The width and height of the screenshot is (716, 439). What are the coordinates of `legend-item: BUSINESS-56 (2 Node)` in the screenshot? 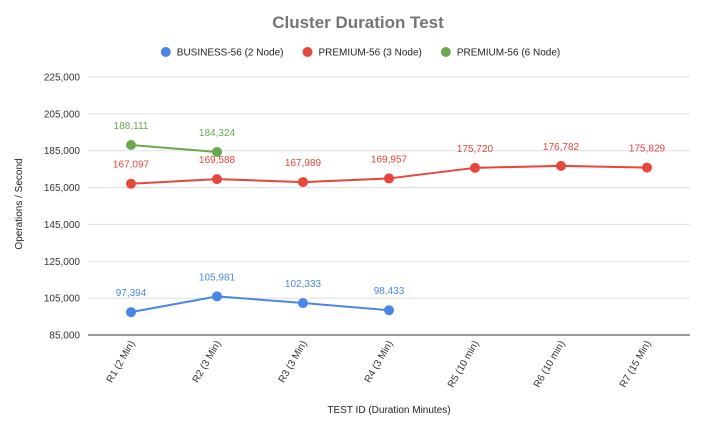 It's located at (222, 53).